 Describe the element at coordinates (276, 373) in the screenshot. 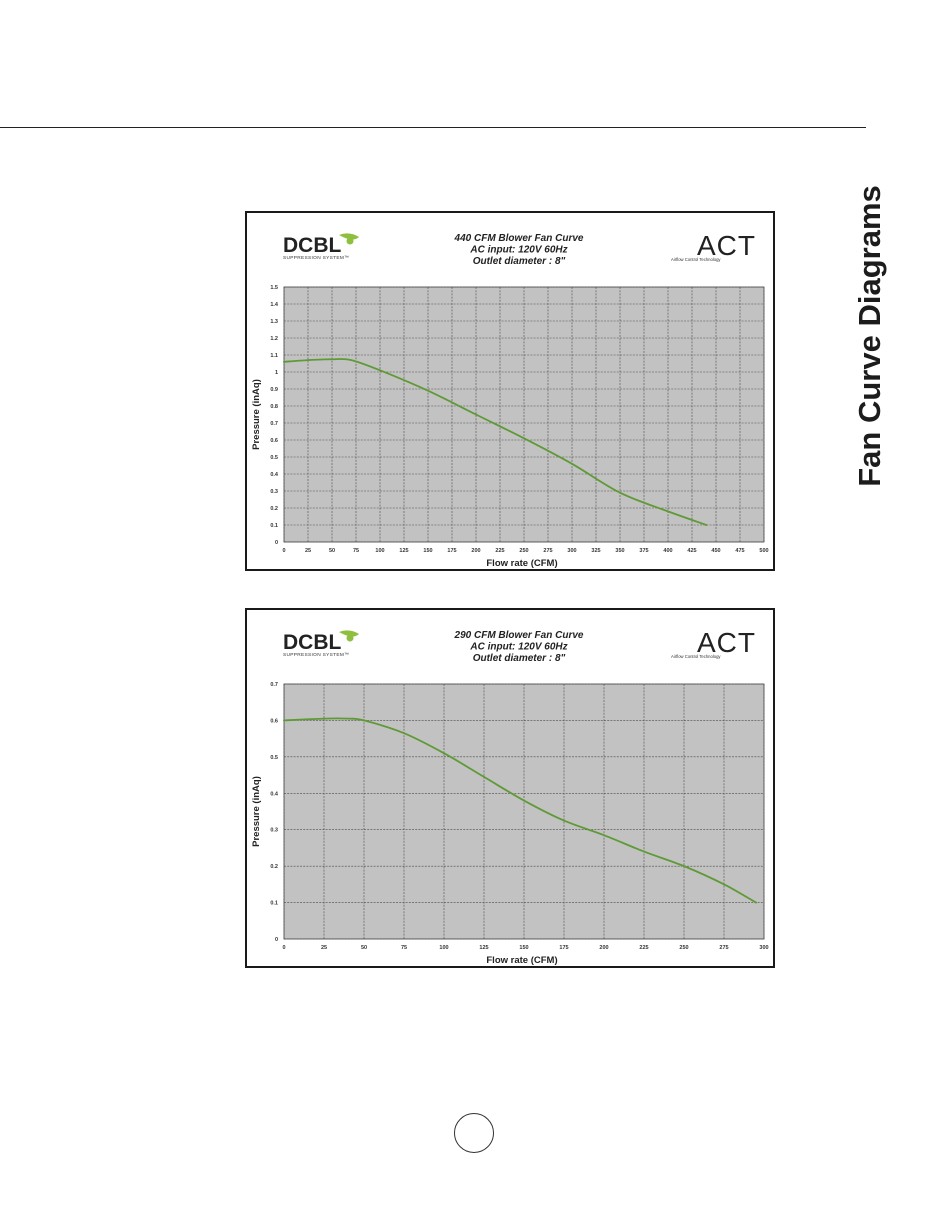

I see `y-tick-label: 1` at that location.